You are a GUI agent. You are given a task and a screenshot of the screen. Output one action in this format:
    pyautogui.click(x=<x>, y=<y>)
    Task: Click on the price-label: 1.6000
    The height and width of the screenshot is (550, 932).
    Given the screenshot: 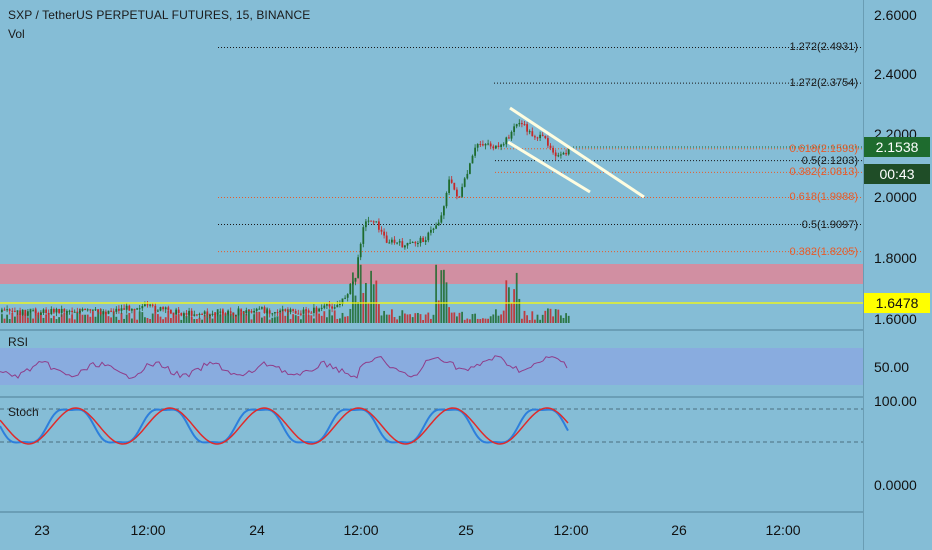 What is the action you would take?
    pyautogui.click(x=895, y=319)
    